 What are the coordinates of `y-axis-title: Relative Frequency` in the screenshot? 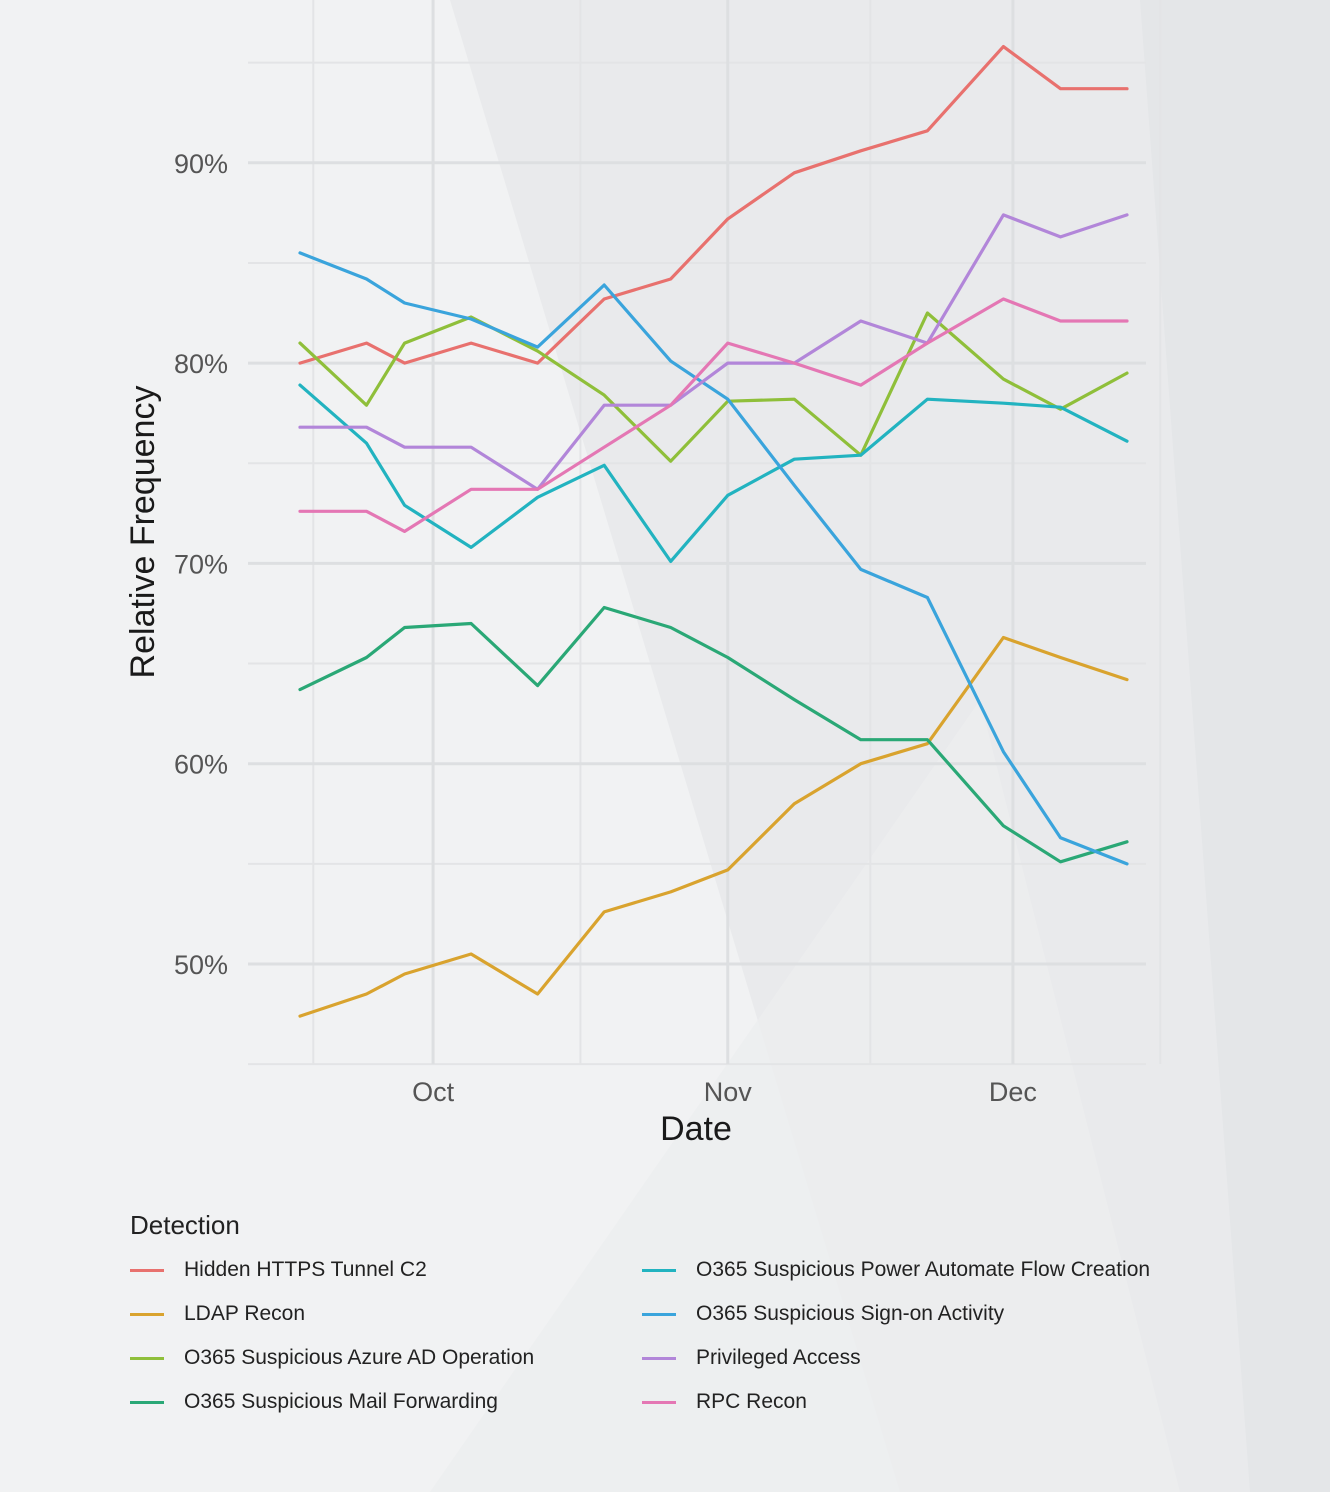 It's located at (143, 532).